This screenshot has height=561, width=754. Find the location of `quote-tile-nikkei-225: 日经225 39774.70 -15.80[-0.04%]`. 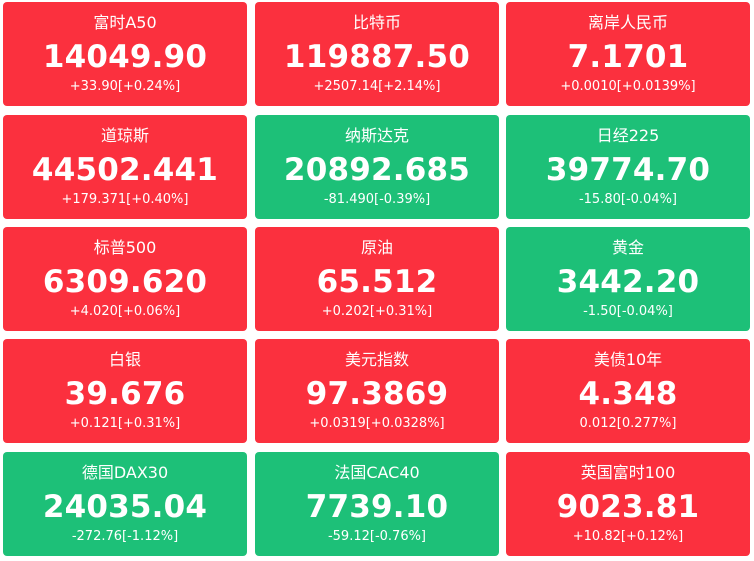

quote-tile-nikkei-225: 日经225 39774.70 -15.80[-0.04%] is located at coordinates (628, 167).